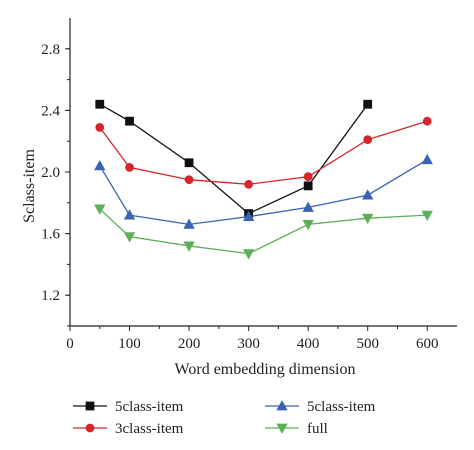 This screenshot has width=474, height=450. Describe the element at coordinates (50, 296) in the screenshot. I see `y-tick-label: 1.2` at that location.